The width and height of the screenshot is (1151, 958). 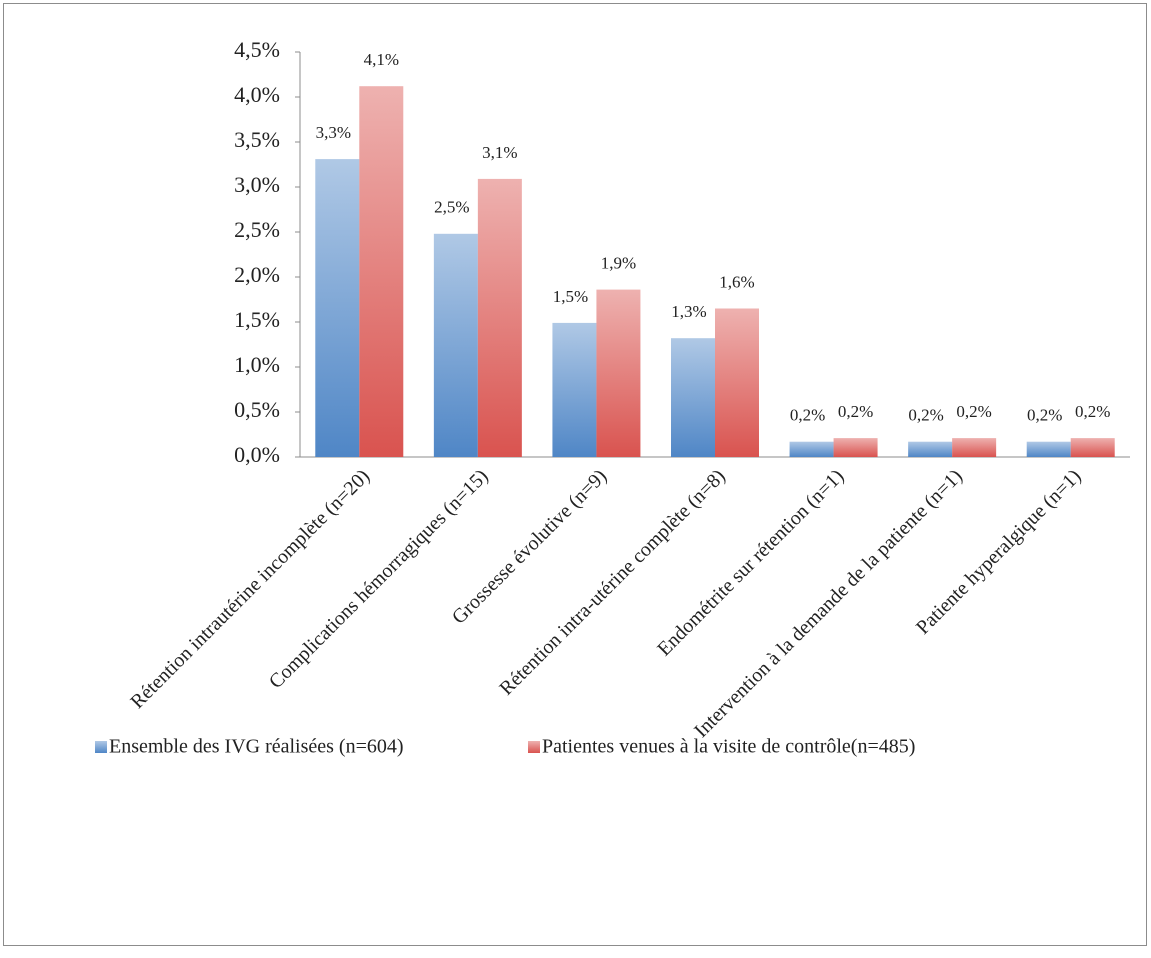 What do you see at coordinates (257, 49) in the screenshot?
I see `y-tick-label: 4,5%` at bounding box center [257, 49].